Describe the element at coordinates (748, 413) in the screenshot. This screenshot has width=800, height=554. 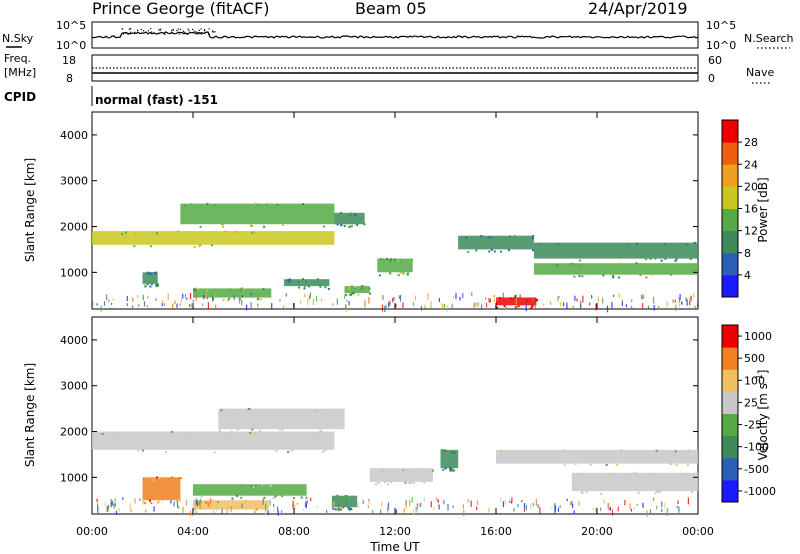
I see `velocity-colorbar: 1000 500 100 25 -25 -100 -500 -1000` at that location.